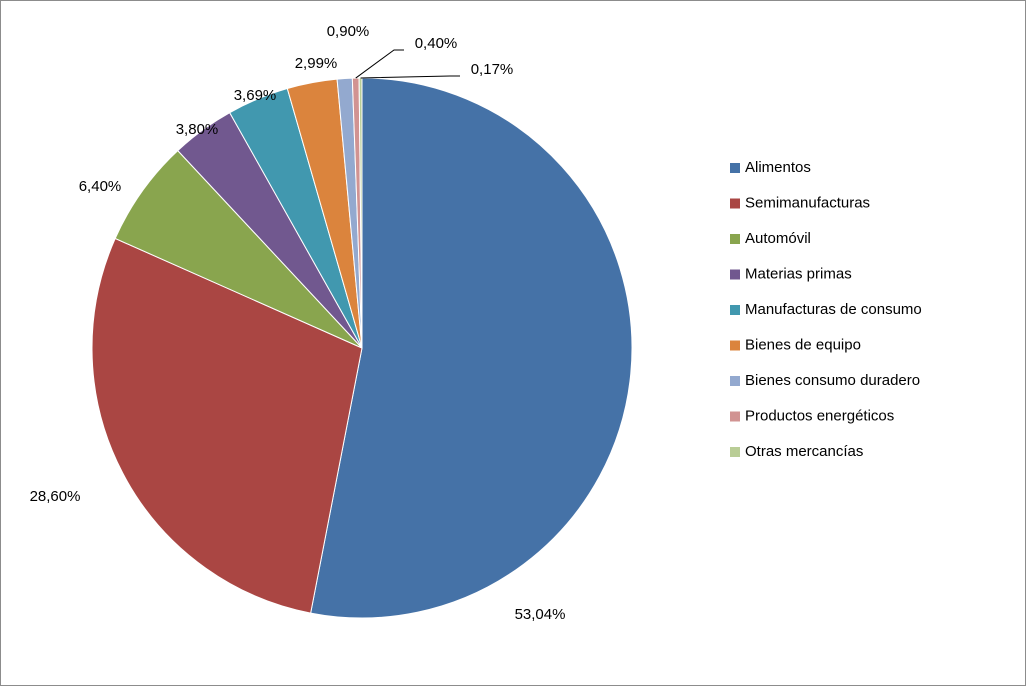  What do you see at coordinates (227, 425) in the screenshot?
I see `pie-slice` at bounding box center [227, 425].